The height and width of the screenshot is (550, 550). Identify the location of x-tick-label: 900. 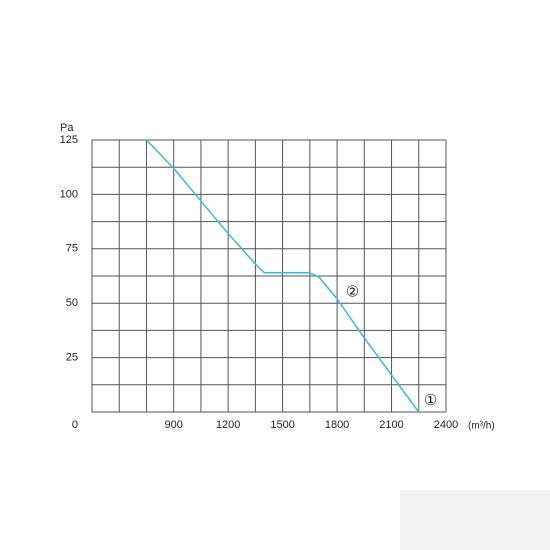
(174, 425).